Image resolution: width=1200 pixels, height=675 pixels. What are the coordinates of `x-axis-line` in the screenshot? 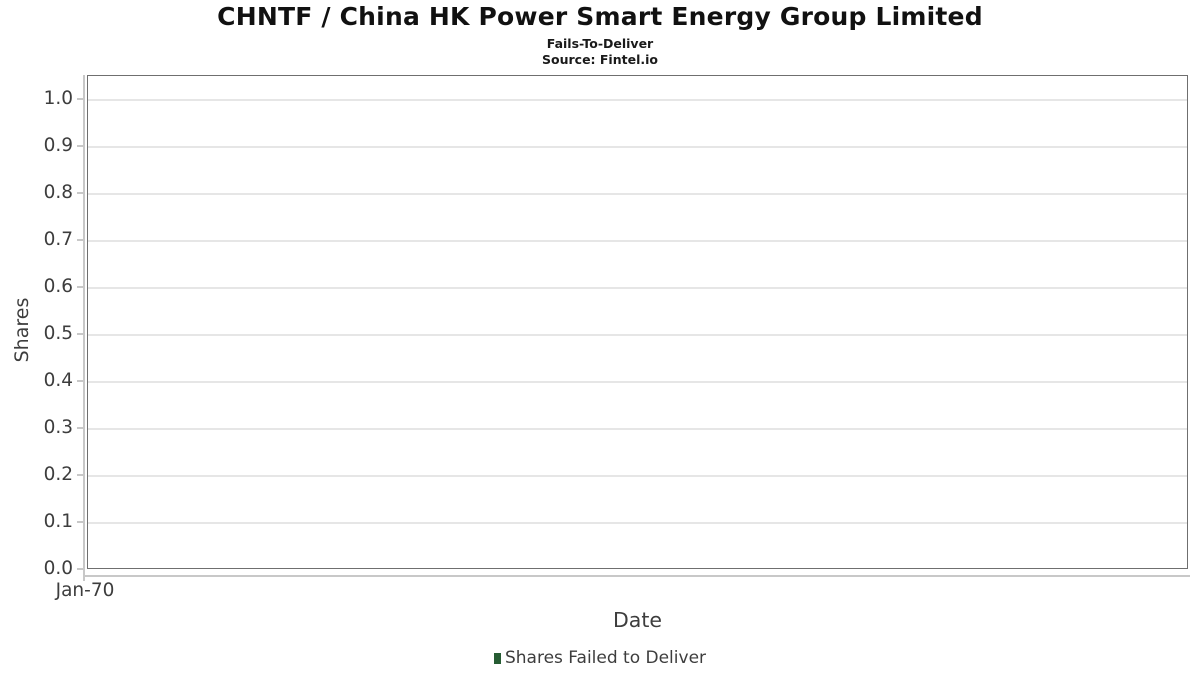 It's located at (636, 576).